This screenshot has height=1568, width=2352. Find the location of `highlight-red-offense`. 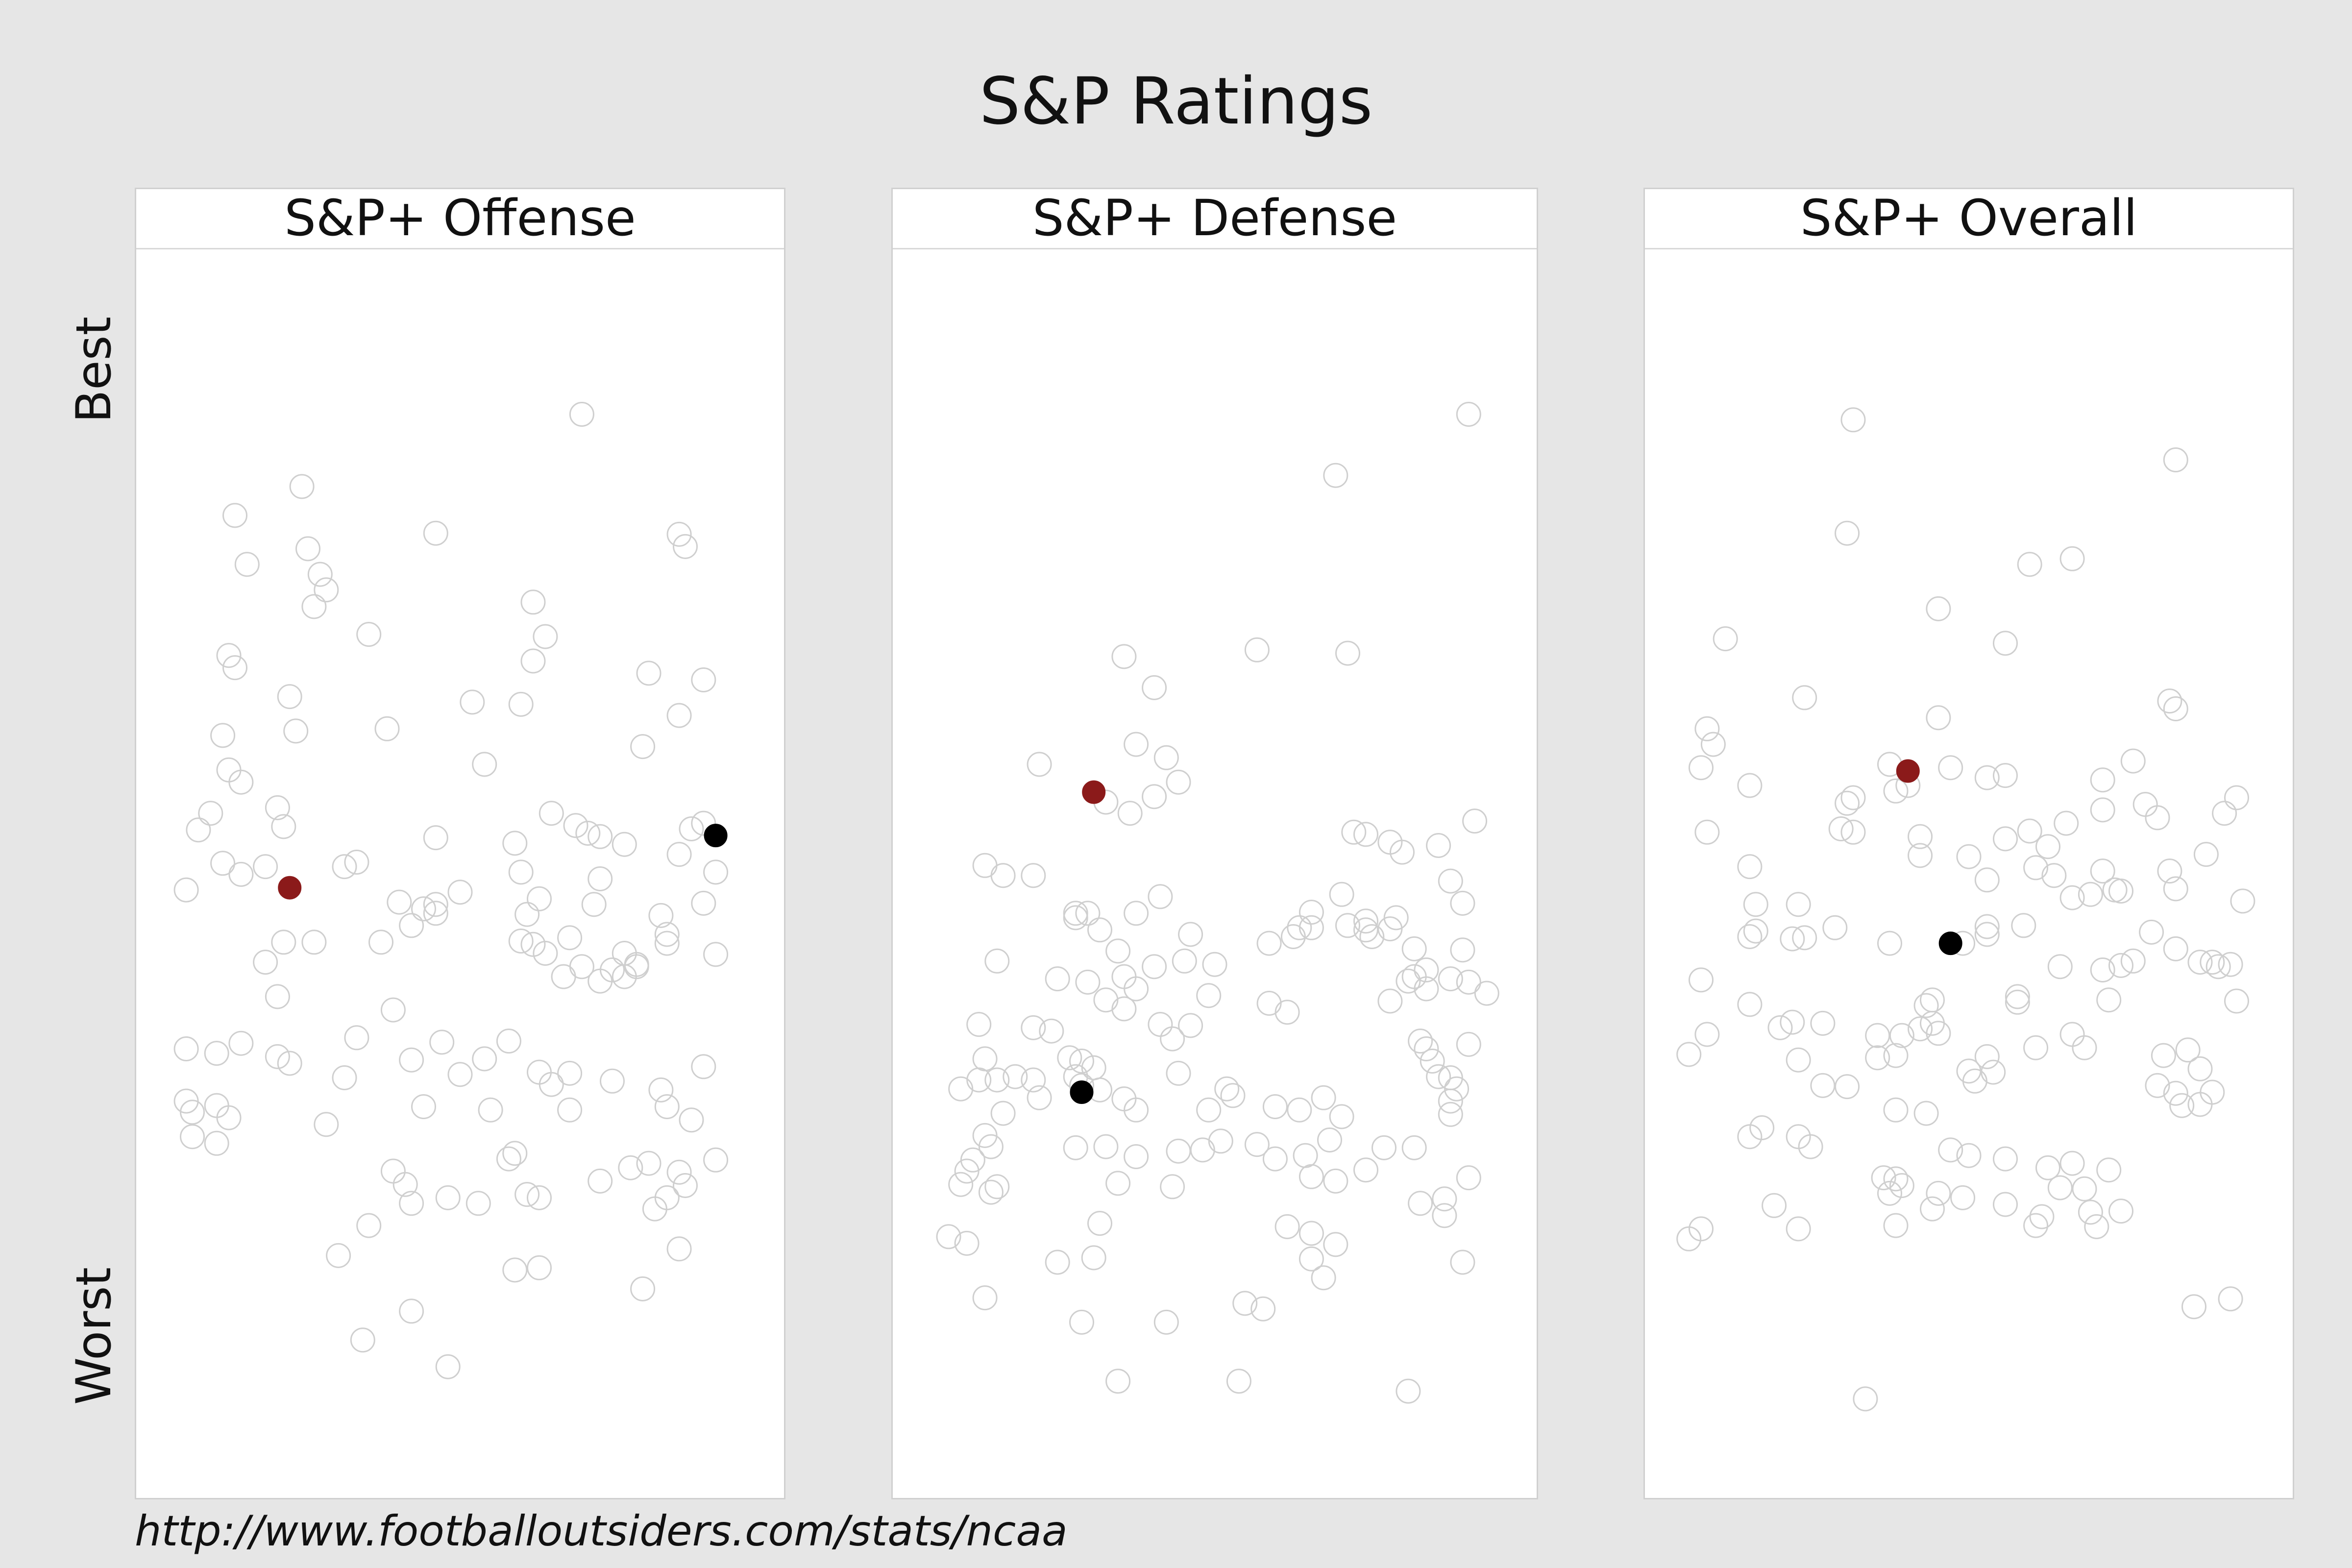

highlight-red-offense is located at coordinates (290, 888).